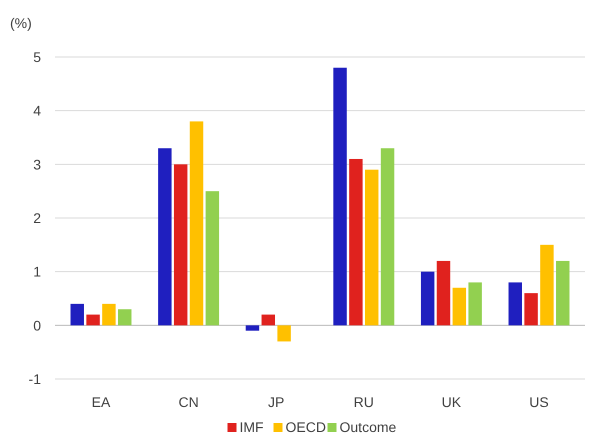 The height and width of the screenshot is (444, 593). What do you see at coordinates (37, 272) in the screenshot?
I see `y-tick-label: 1` at bounding box center [37, 272].